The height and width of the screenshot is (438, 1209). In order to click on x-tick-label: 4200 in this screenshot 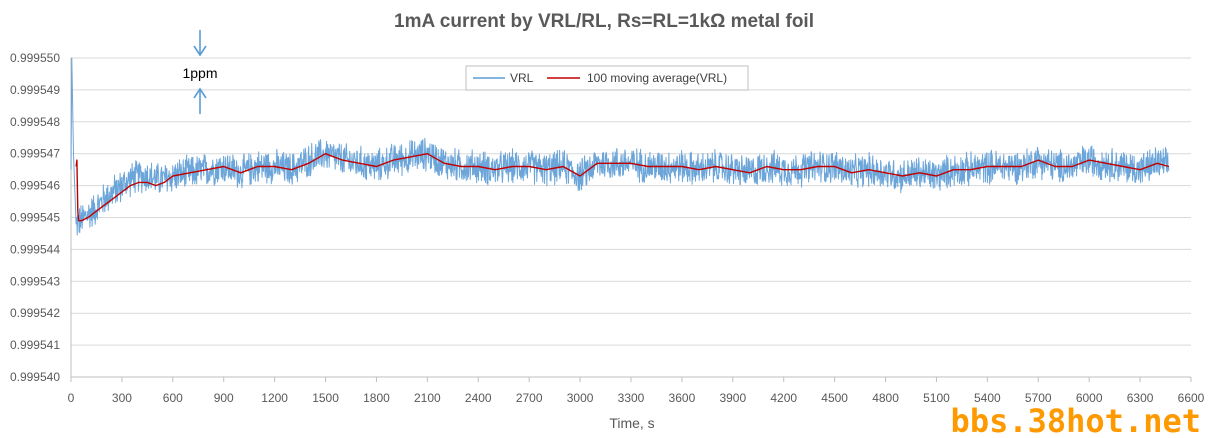, I will do `click(783, 398)`.